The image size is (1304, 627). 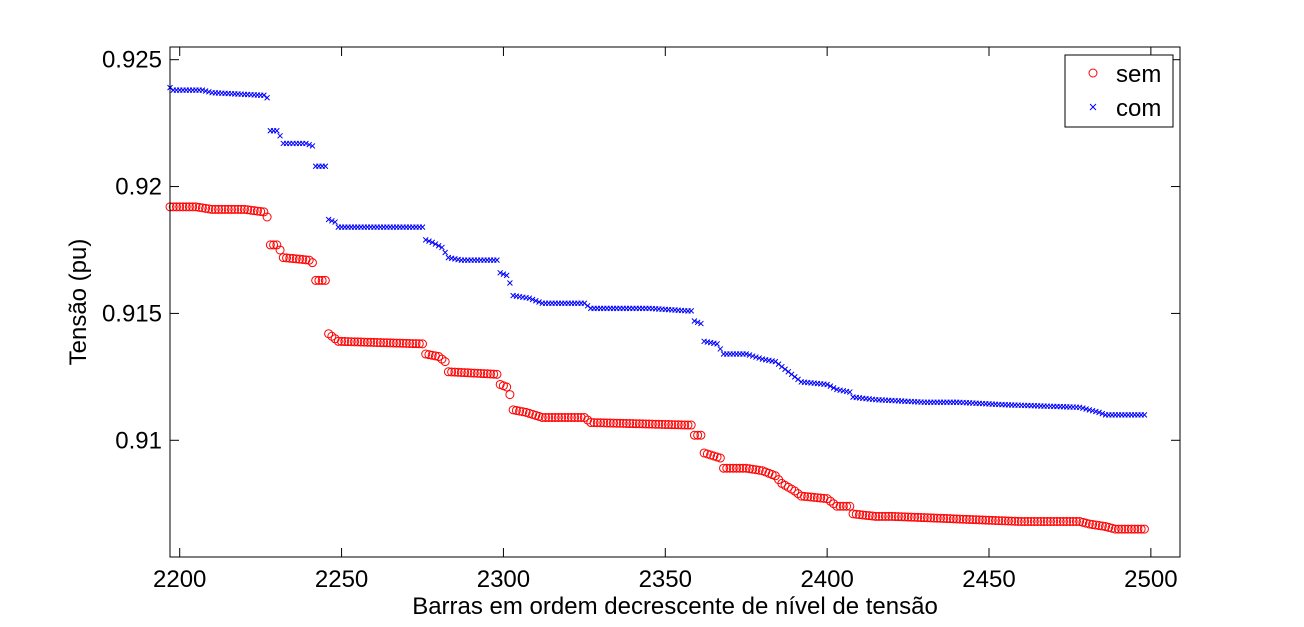 What do you see at coordinates (665, 579) in the screenshot?
I see `x-tick-label: 2350` at bounding box center [665, 579].